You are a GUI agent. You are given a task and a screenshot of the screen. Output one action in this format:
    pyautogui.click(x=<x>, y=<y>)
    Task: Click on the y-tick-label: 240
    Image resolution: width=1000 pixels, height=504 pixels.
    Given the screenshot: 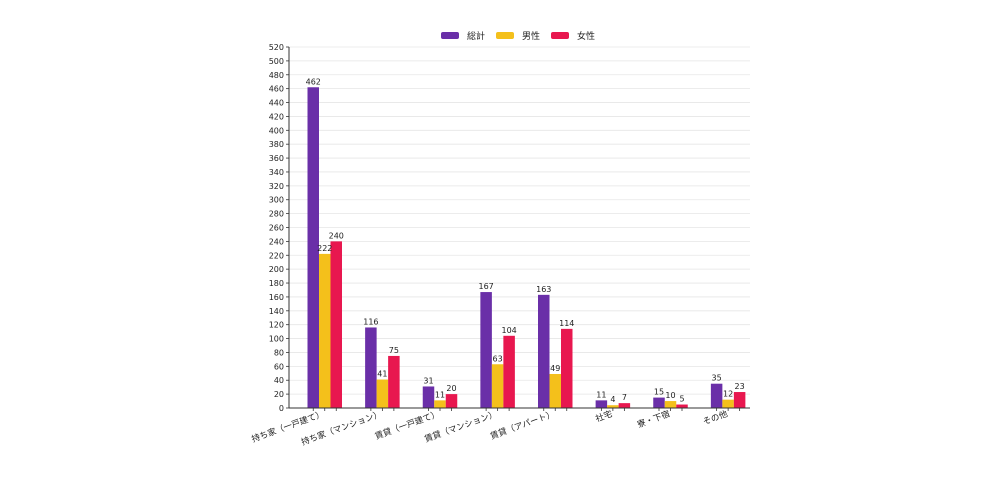 What is the action you would take?
    pyautogui.click(x=276, y=241)
    